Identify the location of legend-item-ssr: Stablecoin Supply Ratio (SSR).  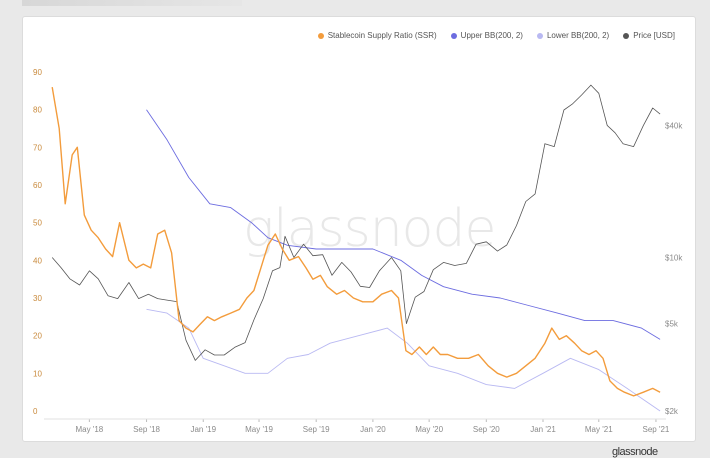
(377, 35).